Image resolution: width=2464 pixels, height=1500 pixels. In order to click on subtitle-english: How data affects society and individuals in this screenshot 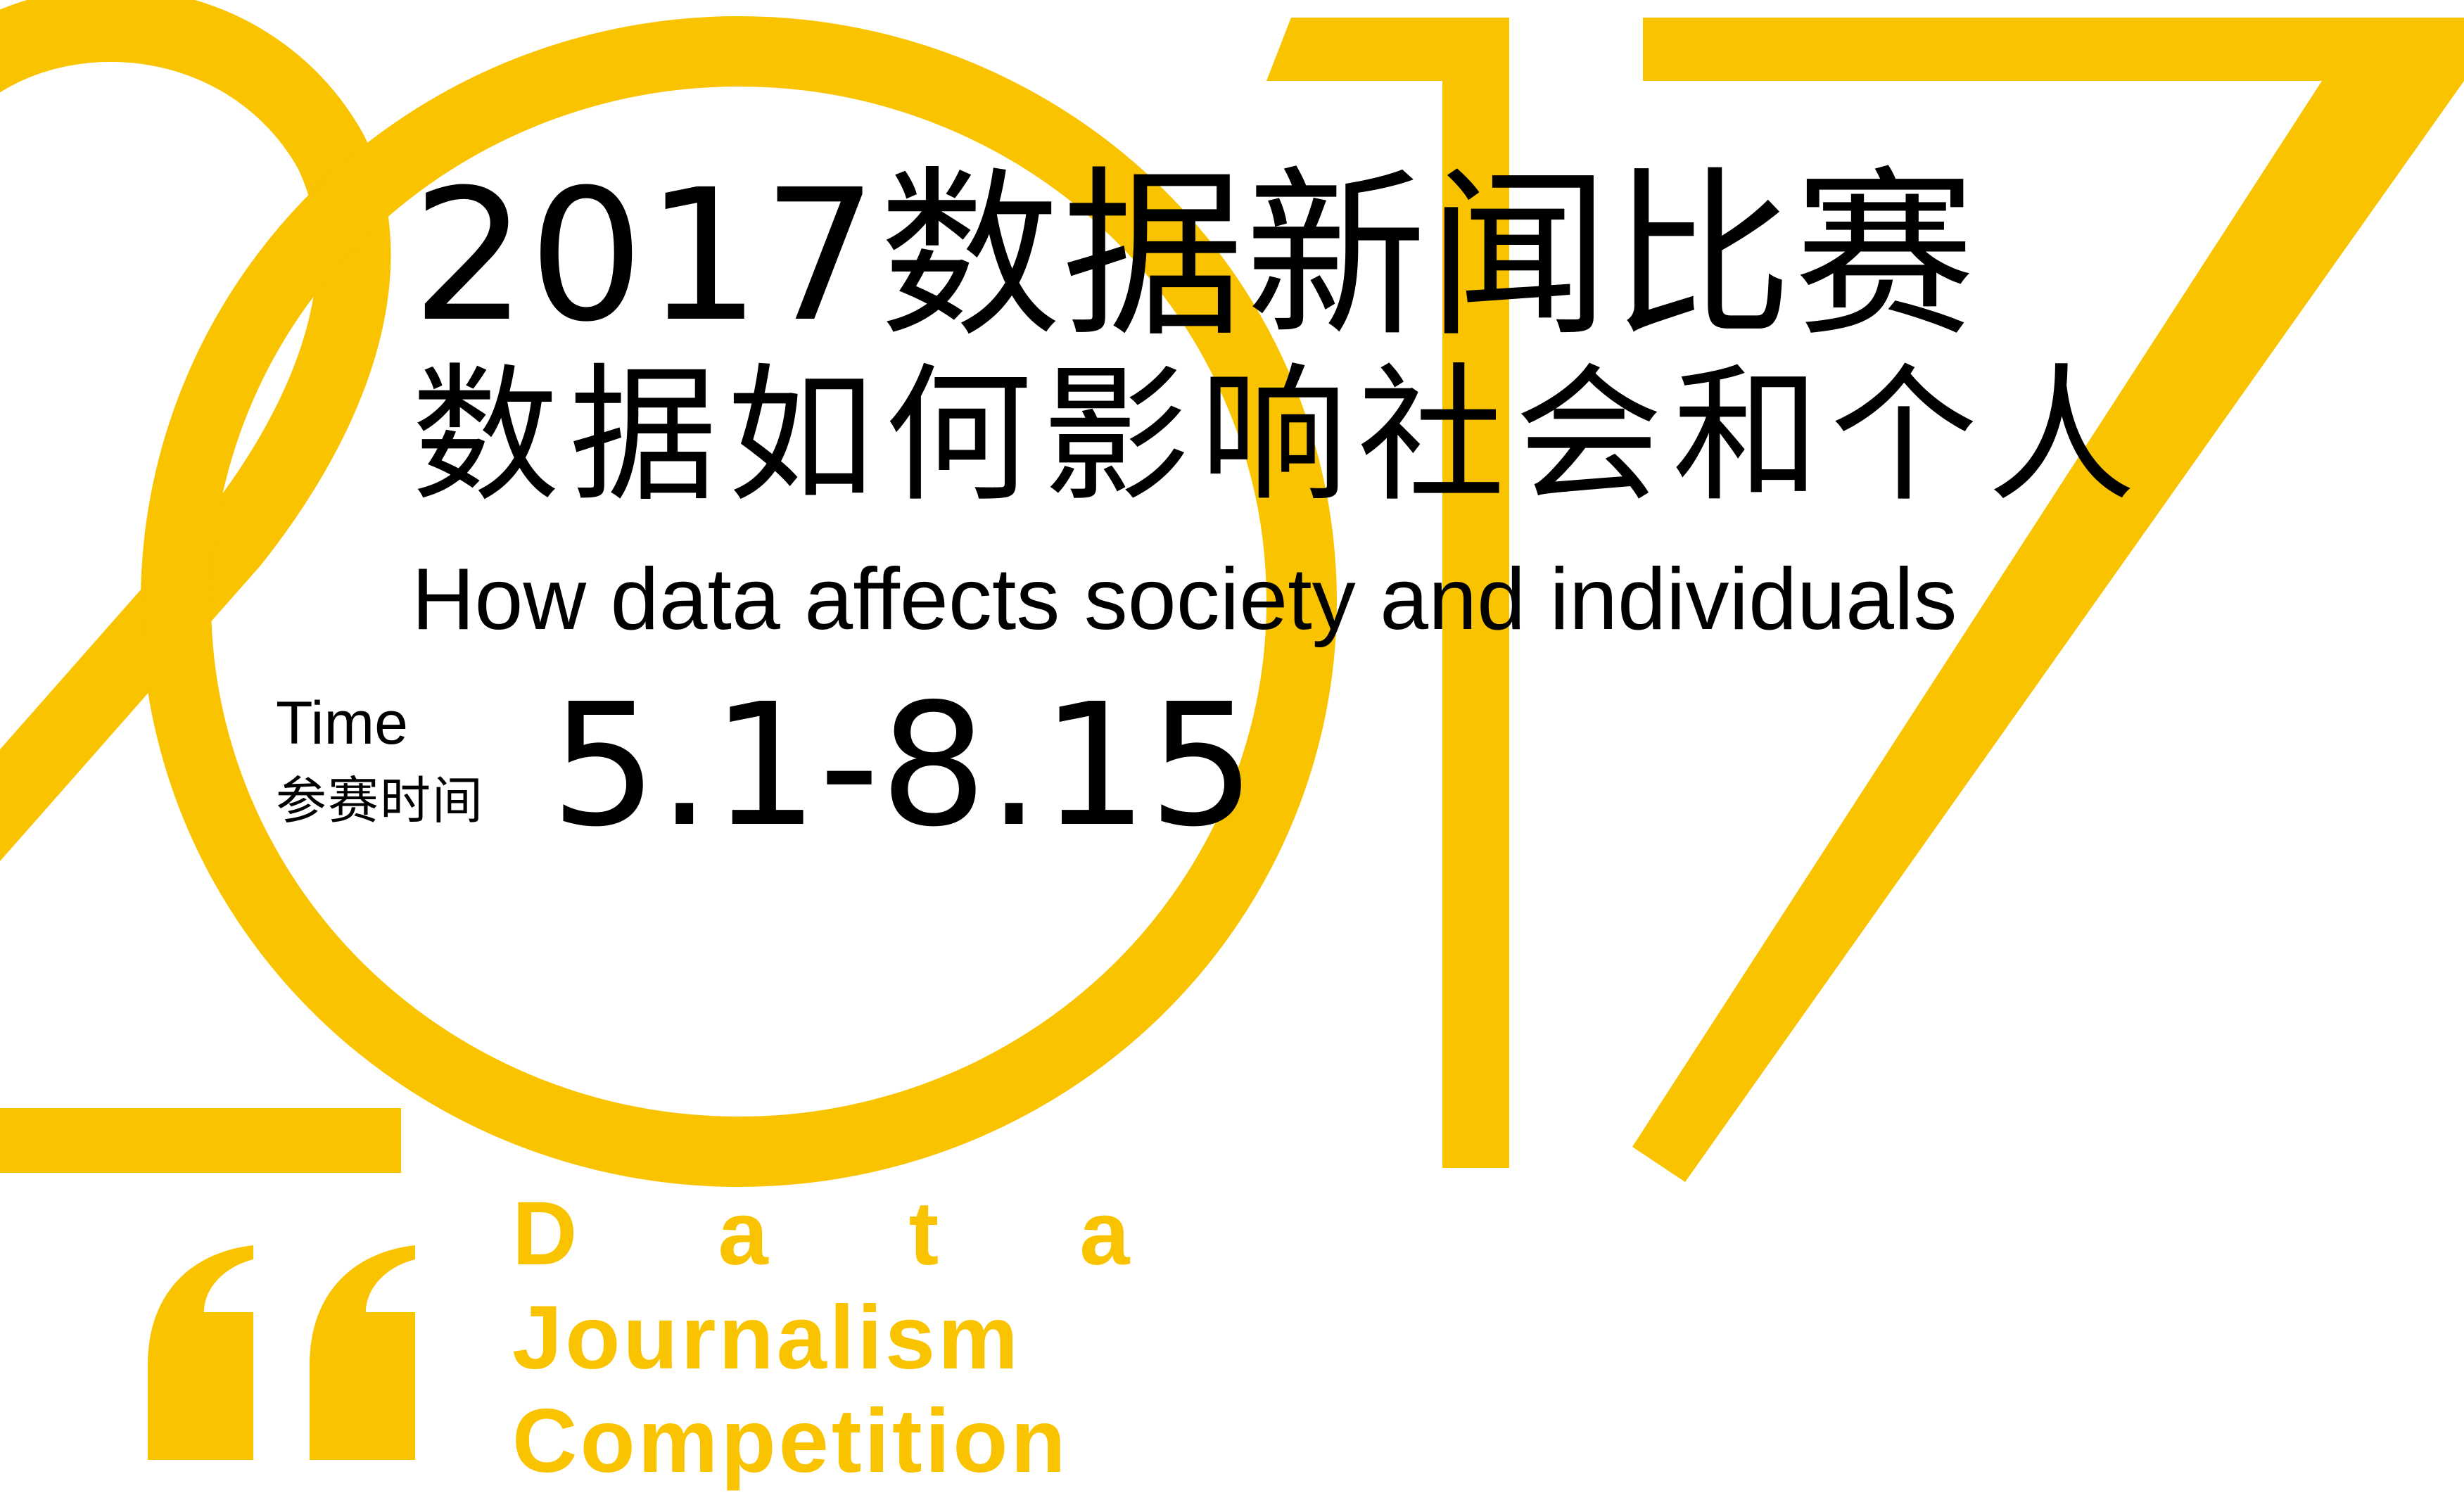, I will do `click(1184, 599)`.